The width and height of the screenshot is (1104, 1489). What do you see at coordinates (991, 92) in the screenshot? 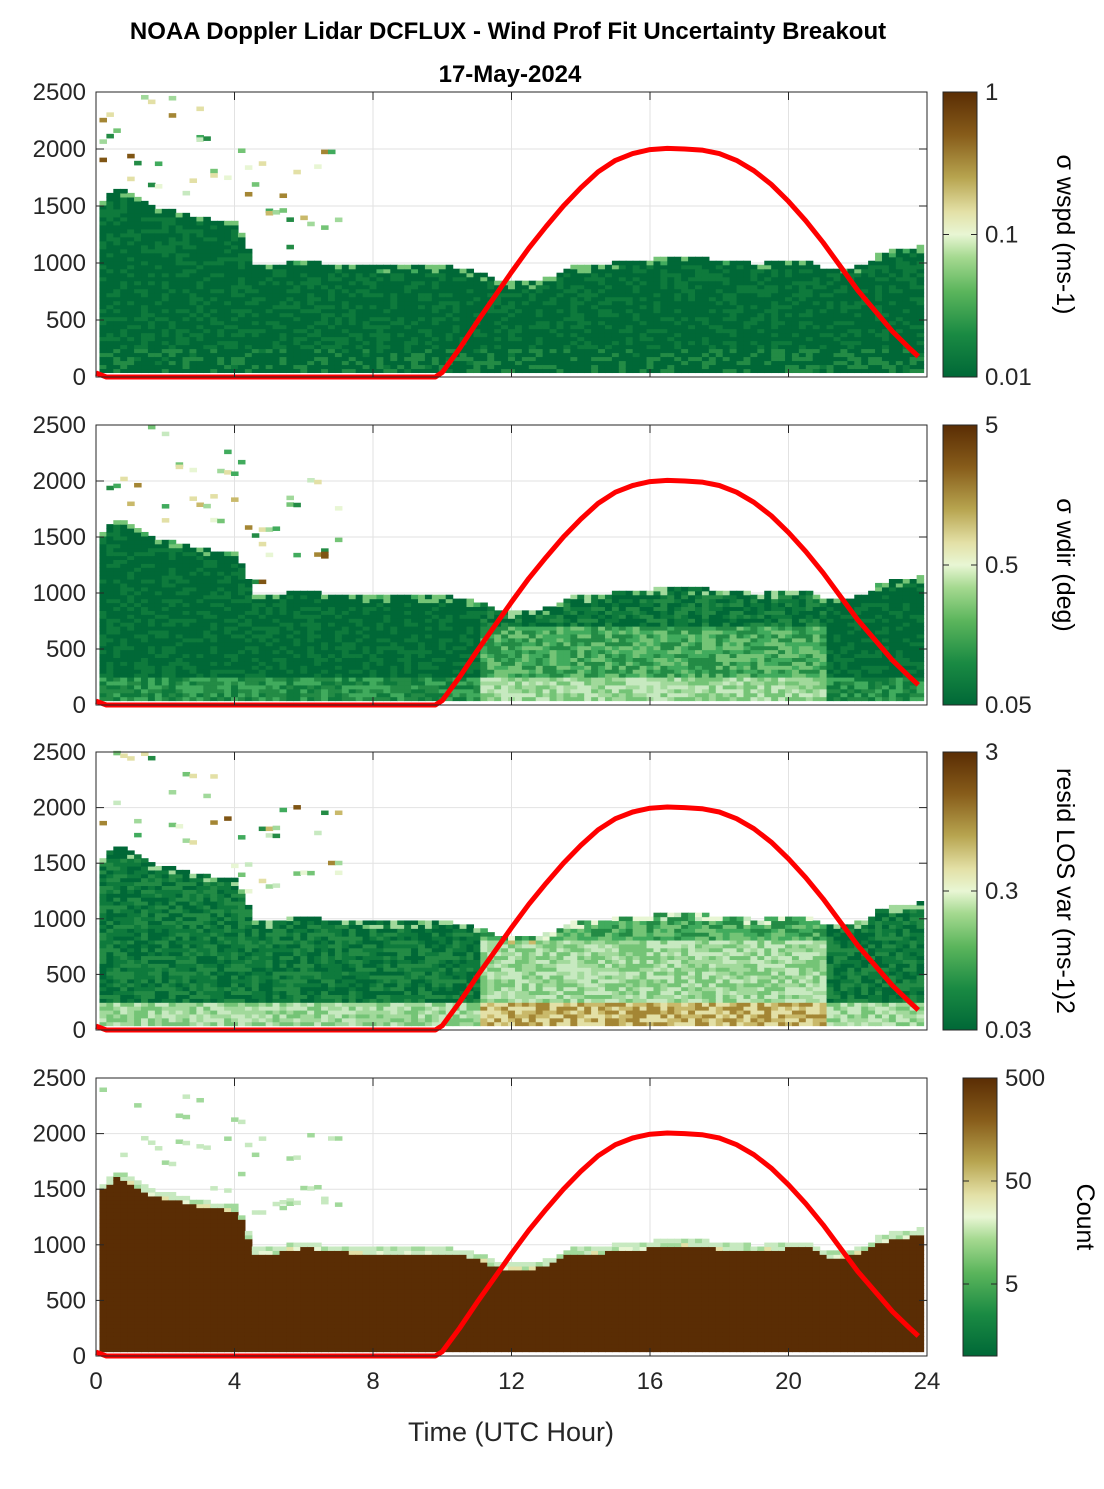
I see `colorbar-tick-label: 1` at bounding box center [991, 92].